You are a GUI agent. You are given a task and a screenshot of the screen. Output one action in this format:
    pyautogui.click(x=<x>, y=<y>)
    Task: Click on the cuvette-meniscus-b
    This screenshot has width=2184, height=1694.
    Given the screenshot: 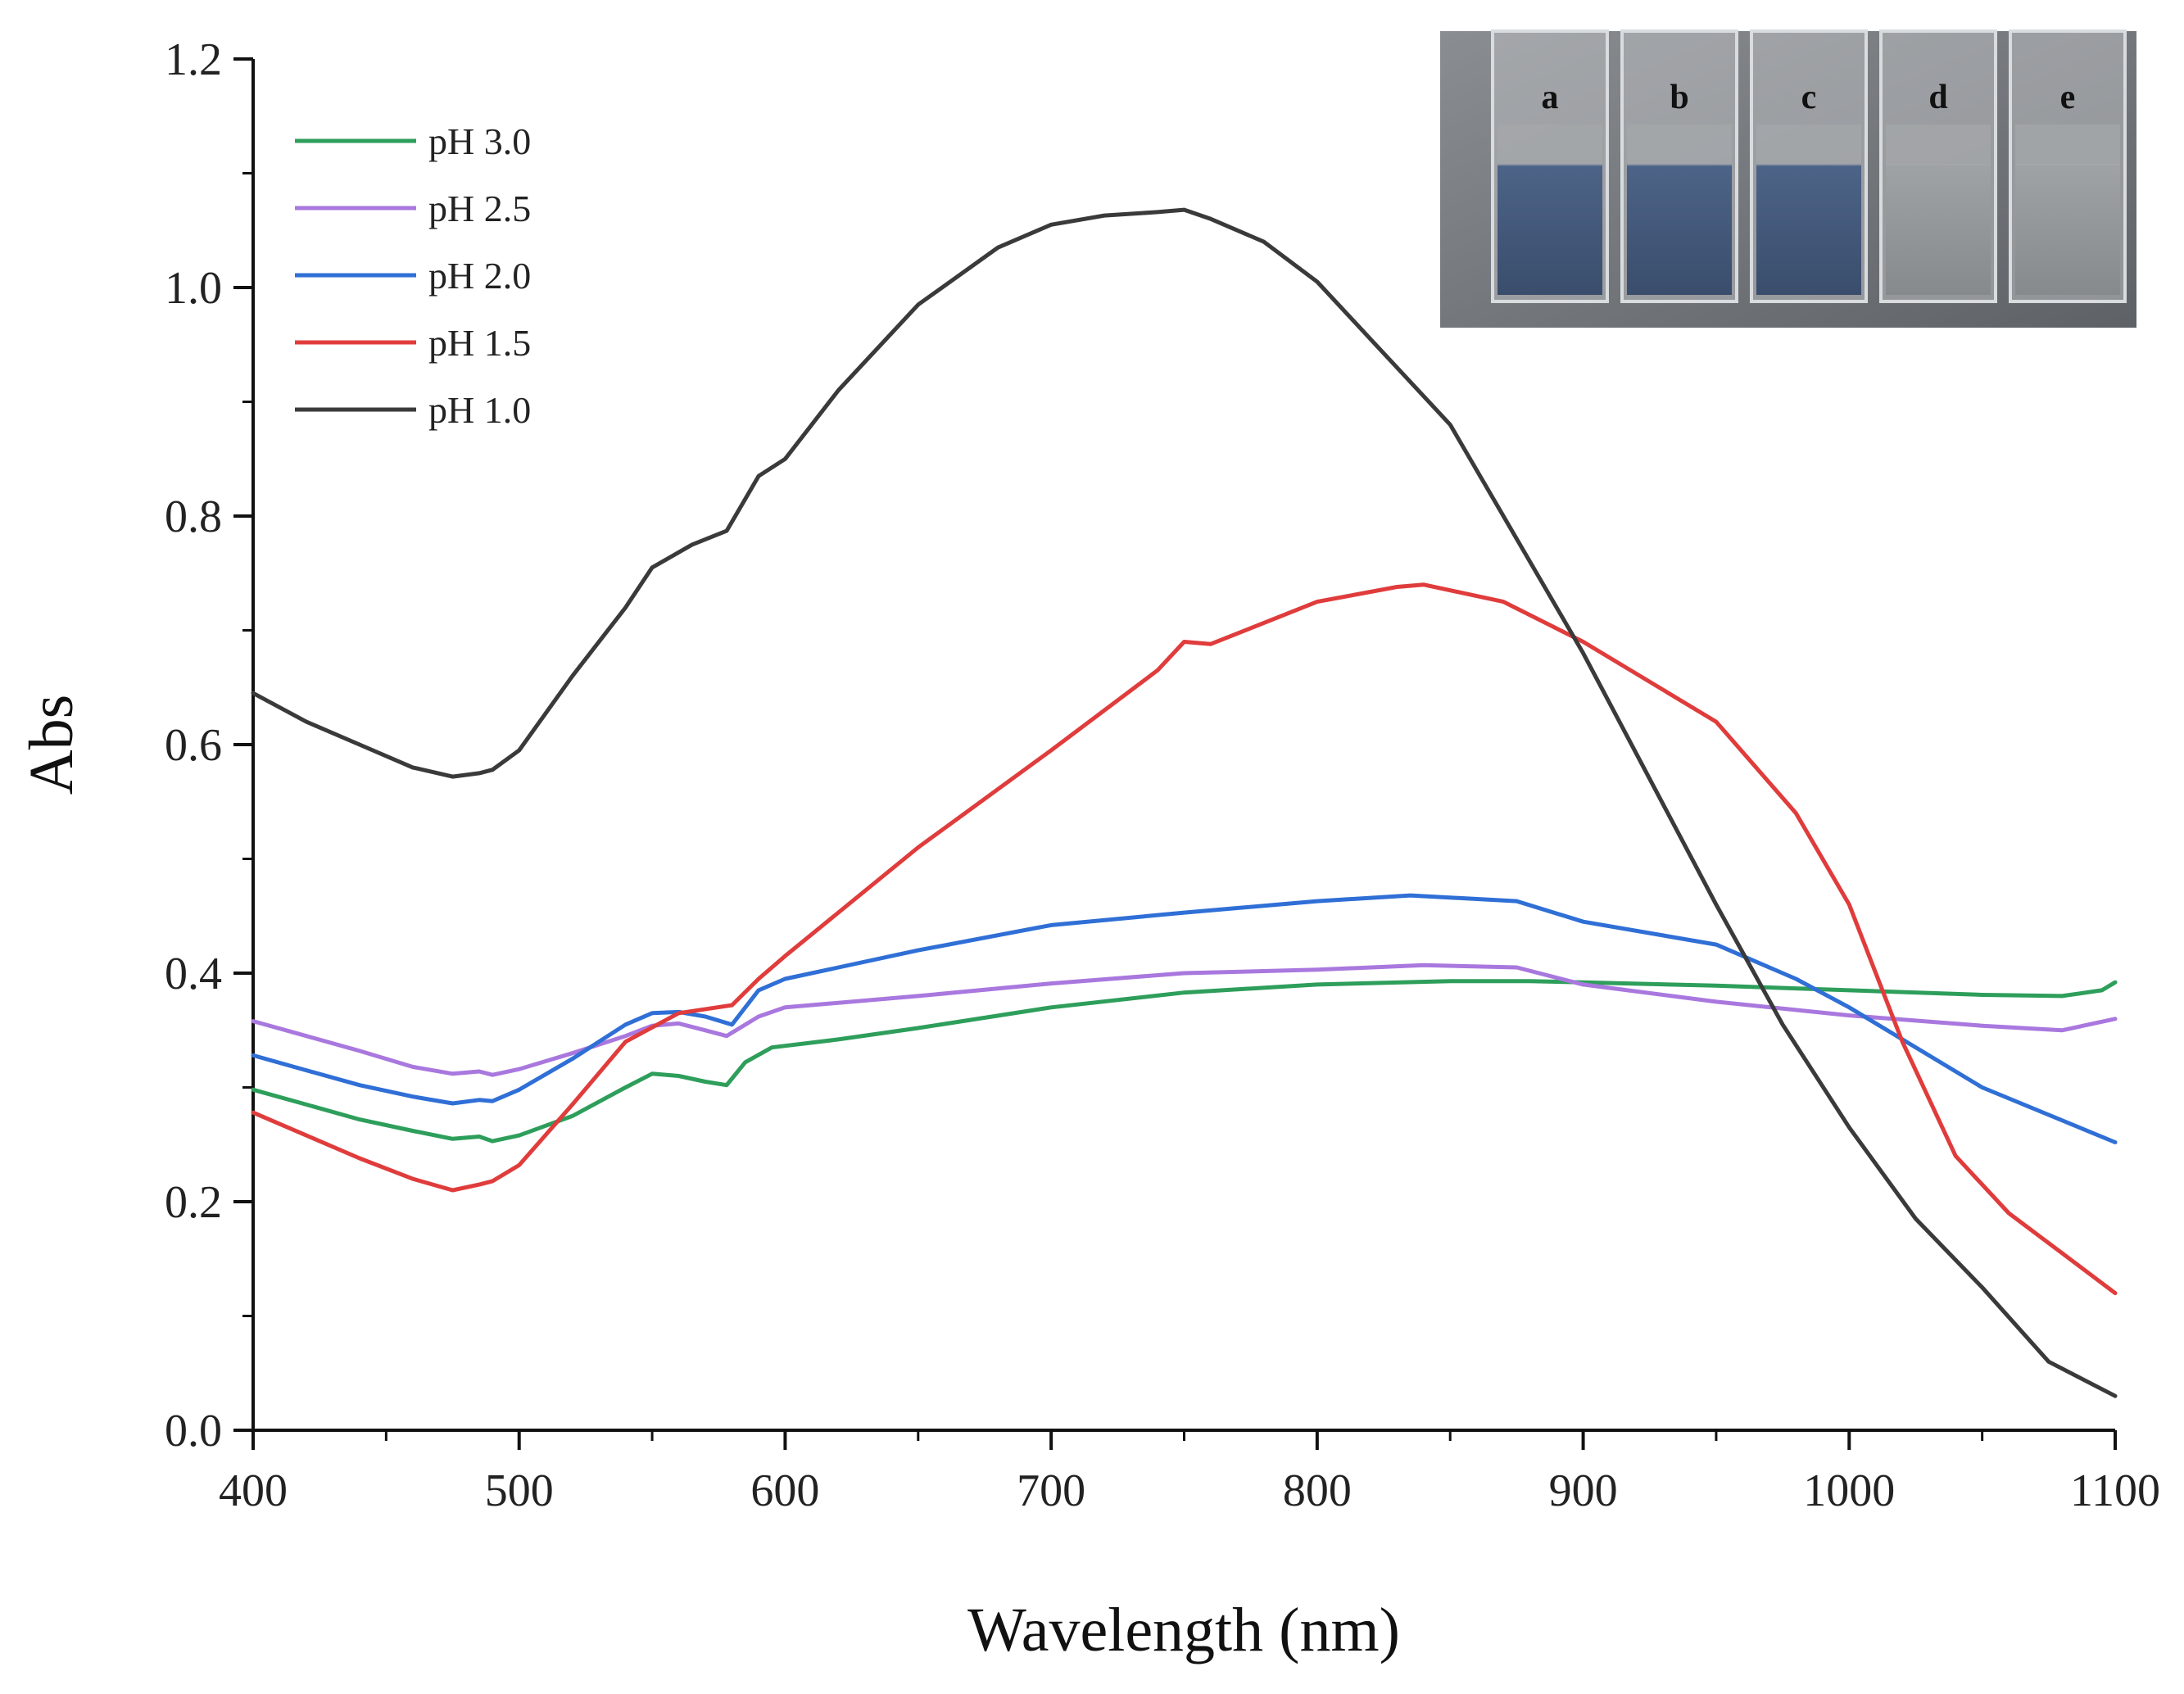 What is the action you would take?
    pyautogui.click(x=1679, y=145)
    